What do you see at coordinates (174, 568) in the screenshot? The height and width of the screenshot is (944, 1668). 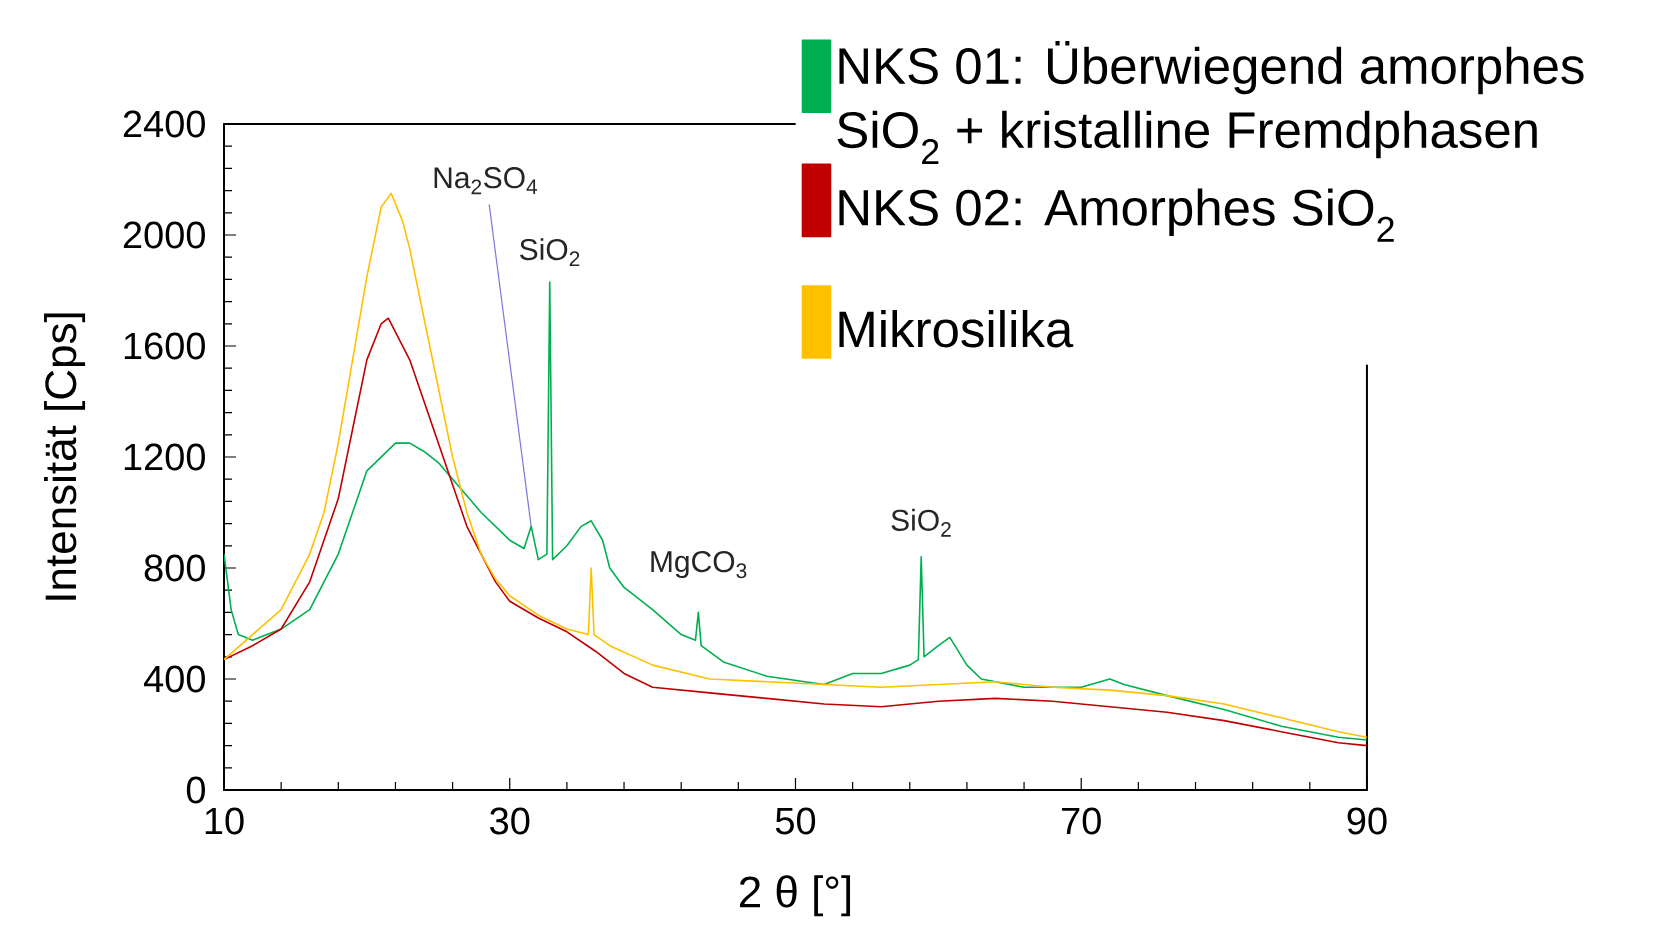 I see `y-tick-label: 800` at bounding box center [174, 568].